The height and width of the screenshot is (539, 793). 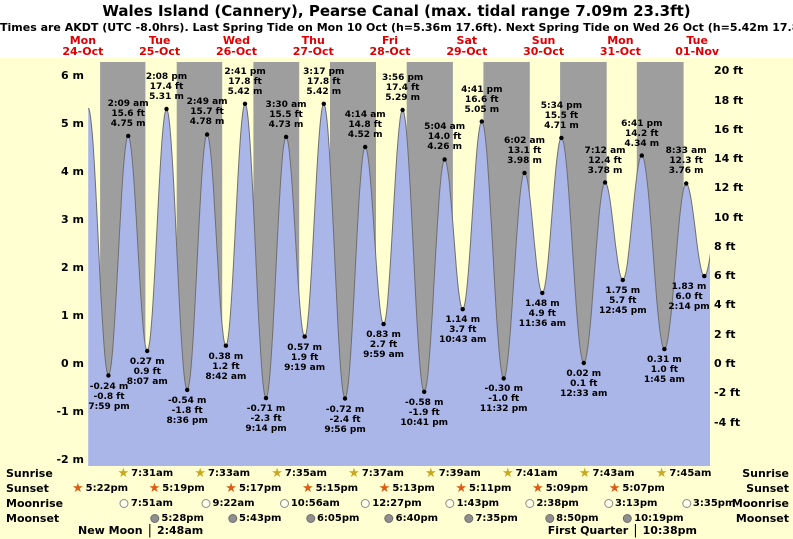 I want to click on sunrise-event: ★ 7:43am, so click(x=607, y=473).